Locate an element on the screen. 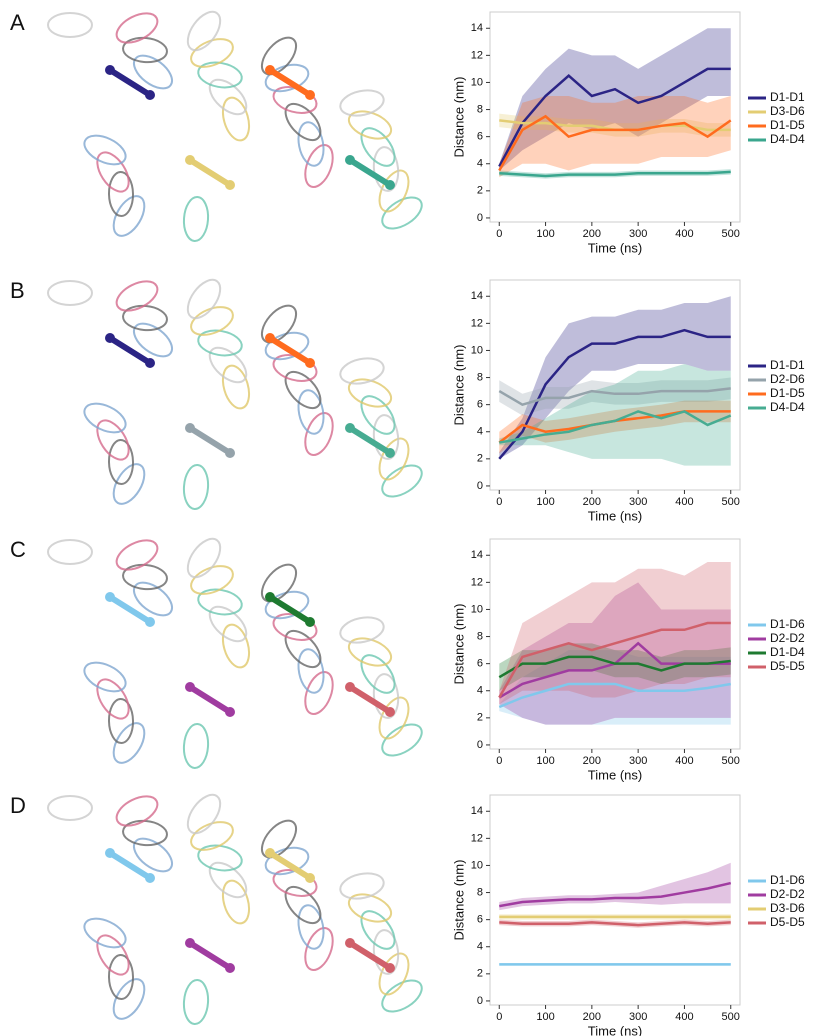 Image resolution: width=821 pixels, height=1036 pixels. x-tick-label: 400 is located at coordinates (684, 1017).